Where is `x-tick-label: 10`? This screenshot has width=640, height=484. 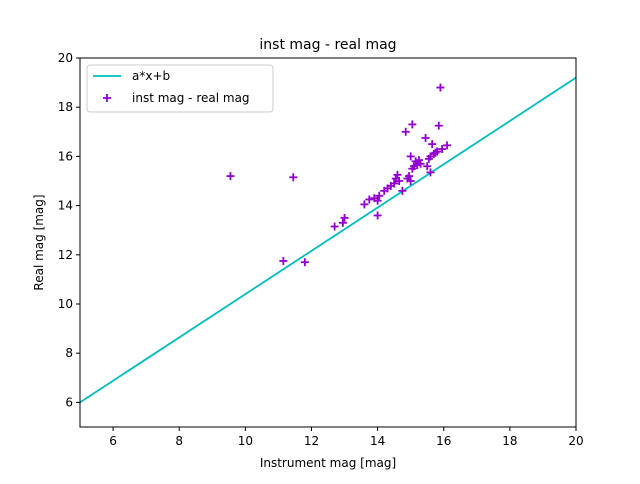
x-tick-label: 10 is located at coordinates (245, 441).